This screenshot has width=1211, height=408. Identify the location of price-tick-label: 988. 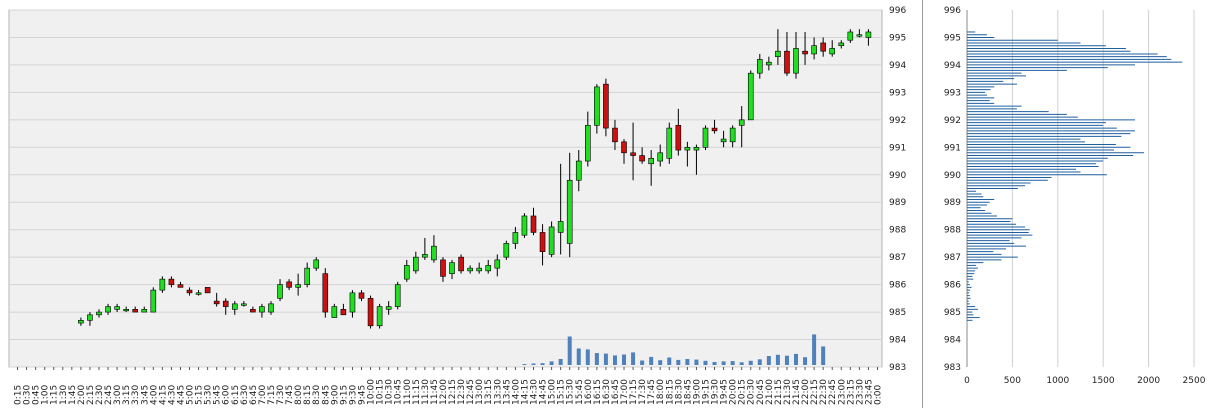
(897, 231).